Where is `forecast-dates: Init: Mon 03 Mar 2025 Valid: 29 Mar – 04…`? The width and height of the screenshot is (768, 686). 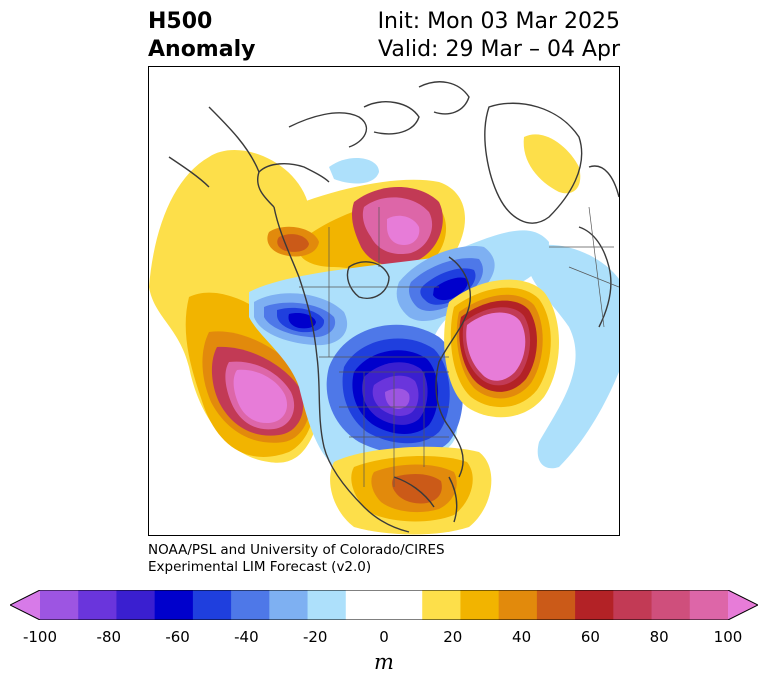
forecast-dates: Init: Mon 03 Mar 2025 Valid: 29 Mar – 04… is located at coordinates (499, 36).